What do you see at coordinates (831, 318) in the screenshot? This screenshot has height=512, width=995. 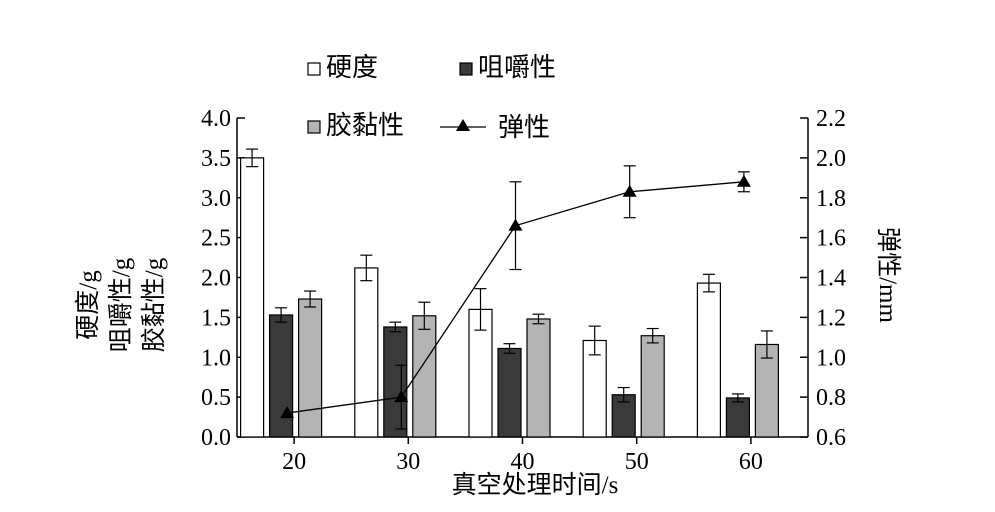 I see `y-tick-label-right: 1.2` at bounding box center [831, 318].